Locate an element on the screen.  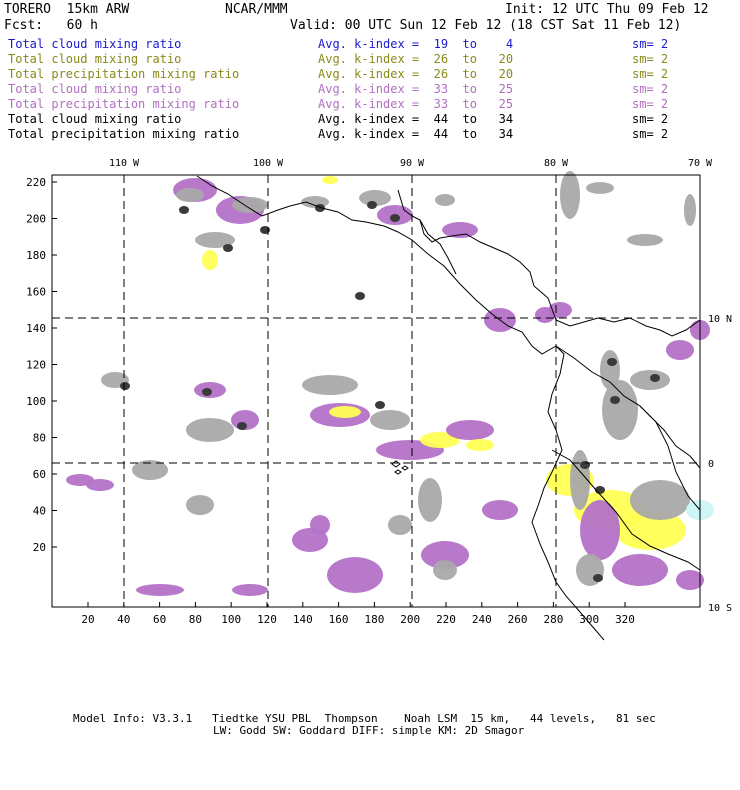
y-tick-label: 160 is located at coordinates (36, 292).